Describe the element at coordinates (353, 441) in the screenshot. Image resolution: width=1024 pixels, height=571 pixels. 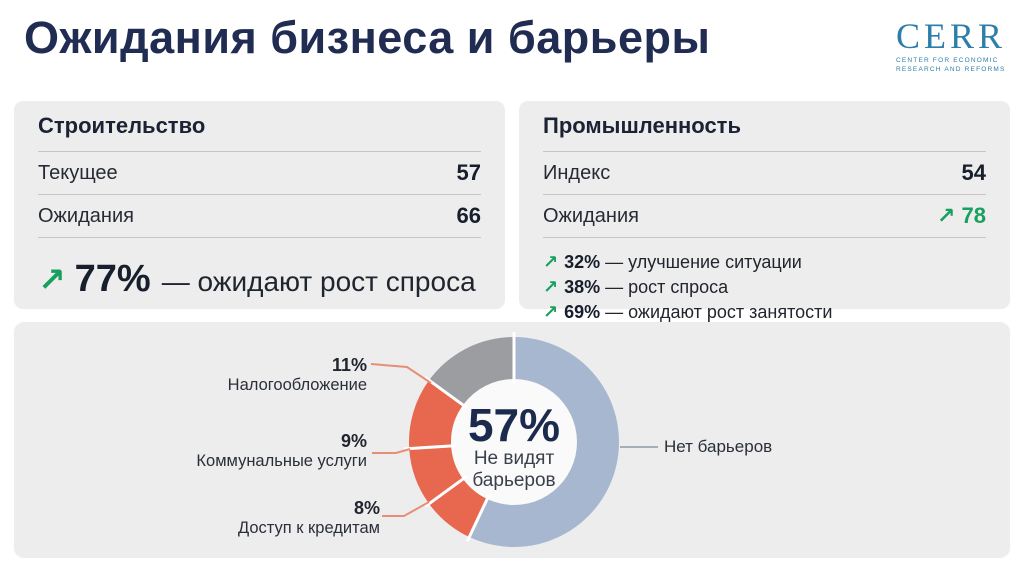
I see `callout-value: 9%` at that location.